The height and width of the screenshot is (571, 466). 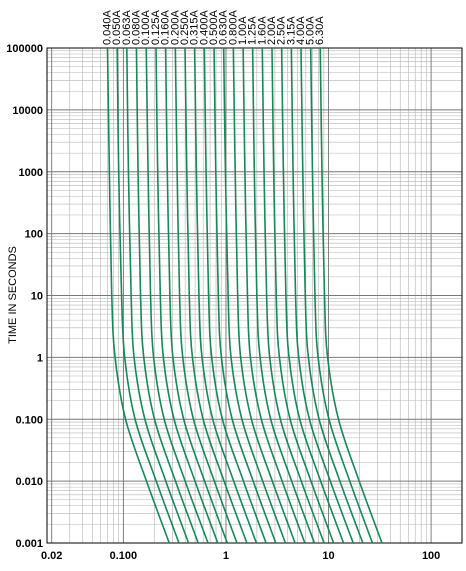 What do you see at coordinates (37, 297) in the screenshot?
I see `y-tick-label: 10` at bounding box center [37, 297].